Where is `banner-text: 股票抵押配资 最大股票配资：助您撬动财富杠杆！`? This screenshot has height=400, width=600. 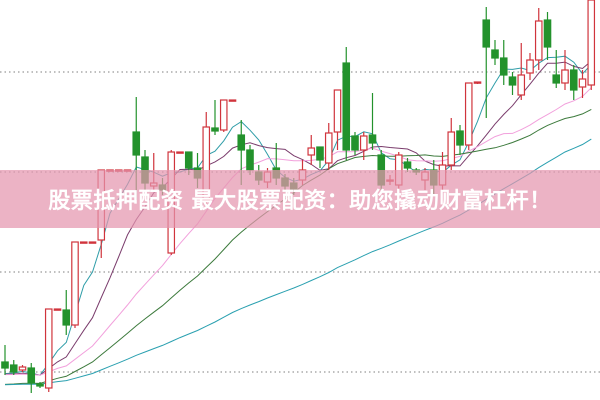
banner-text: 股票抵押配资 最大股票配资：助您撬动财富杠杆！ is located at coordinates (300, 201).